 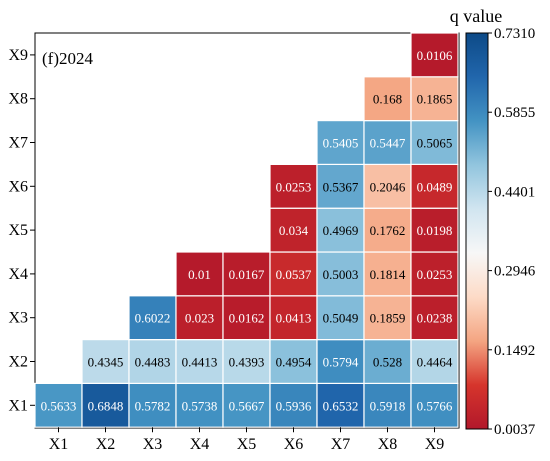 I want to click on cell-value-label: 0.1762, so click(x=388, y=230).